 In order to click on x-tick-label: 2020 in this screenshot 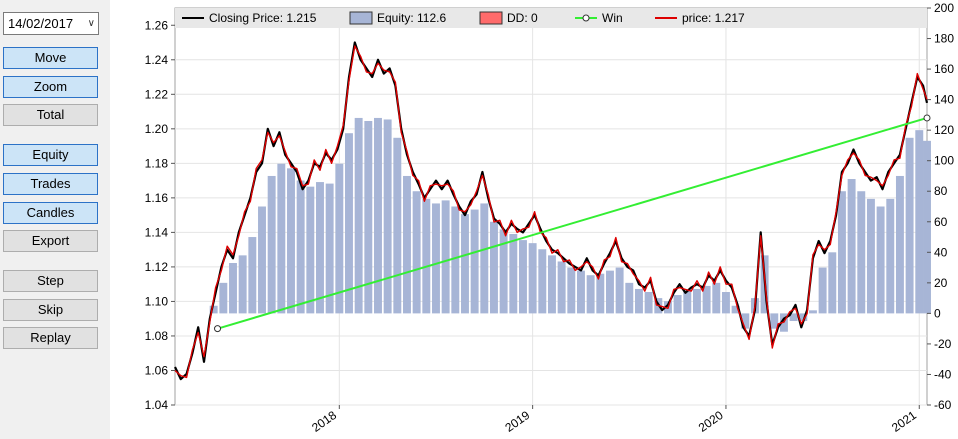, I will do `click(711, 421)`.